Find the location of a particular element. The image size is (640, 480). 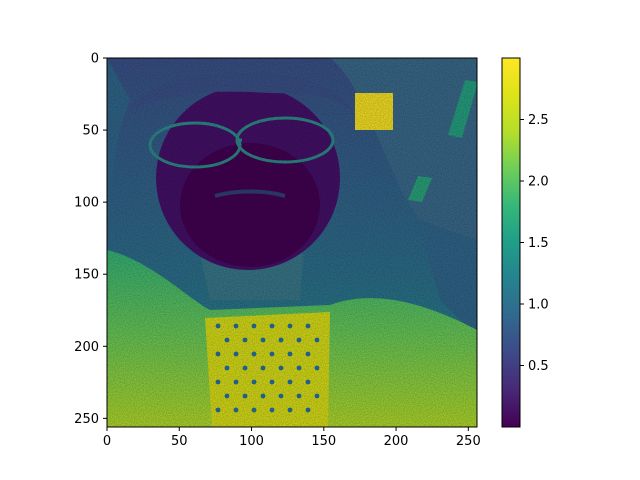

y-tick-label: 200 is located at coordinates (86, 347).